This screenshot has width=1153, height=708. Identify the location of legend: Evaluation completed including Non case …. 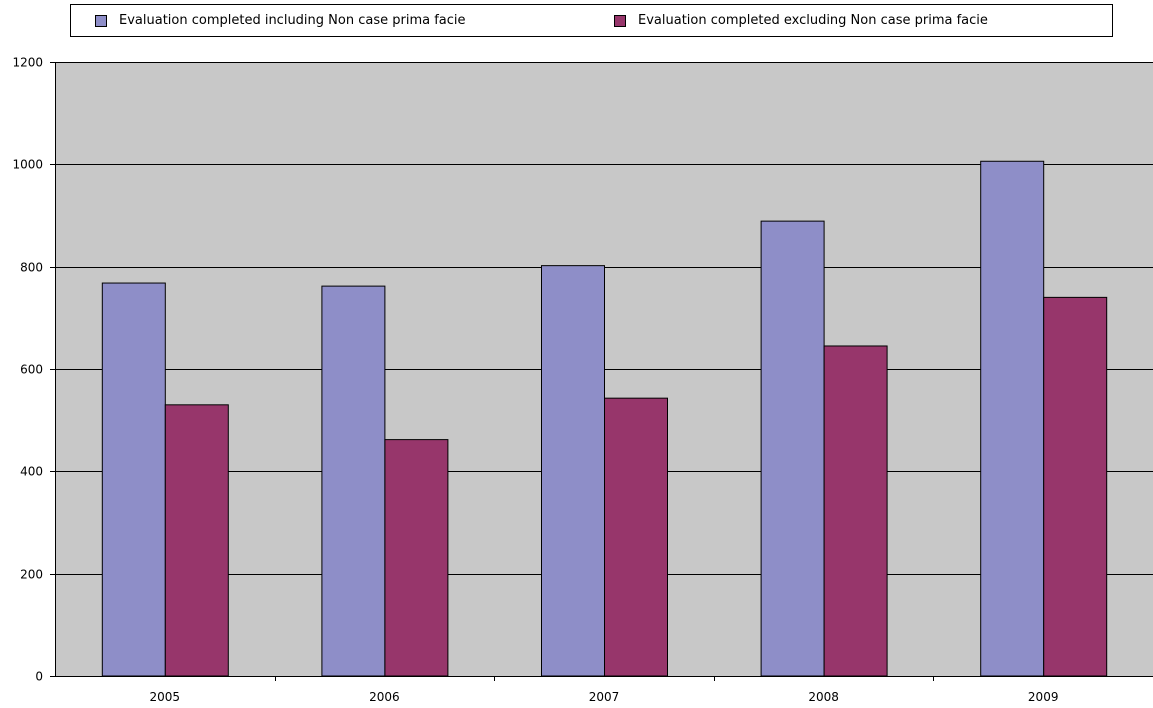
(591, 20).